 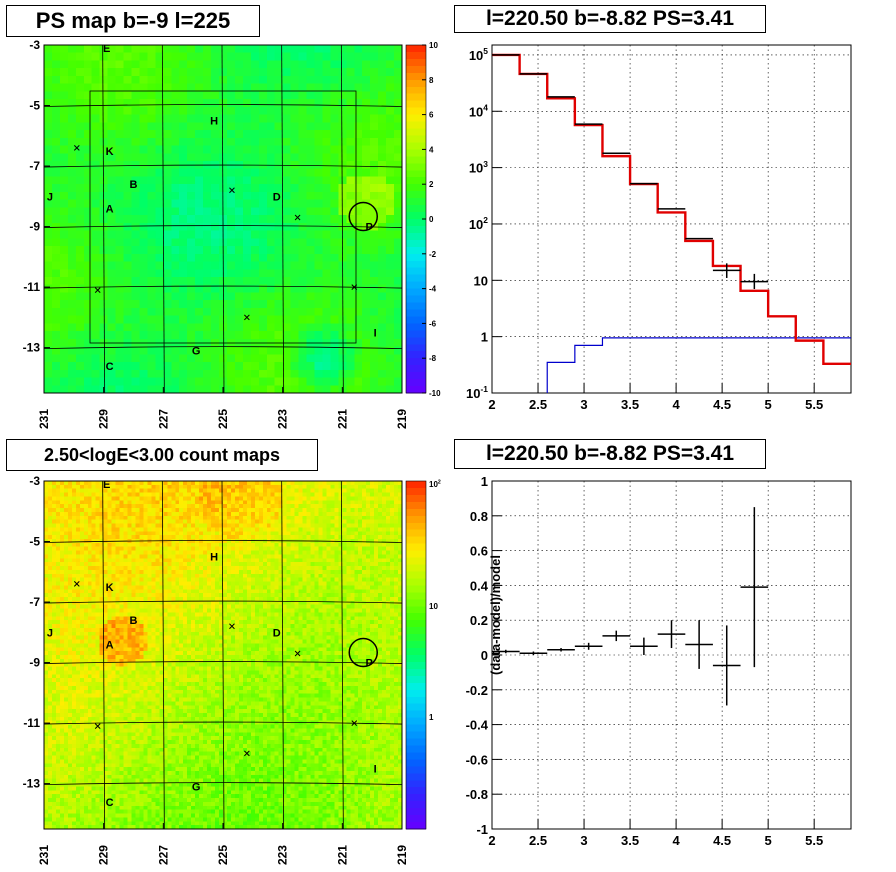 I want to click on colorbar-tick-label: 8, so click(x=431, y=80).